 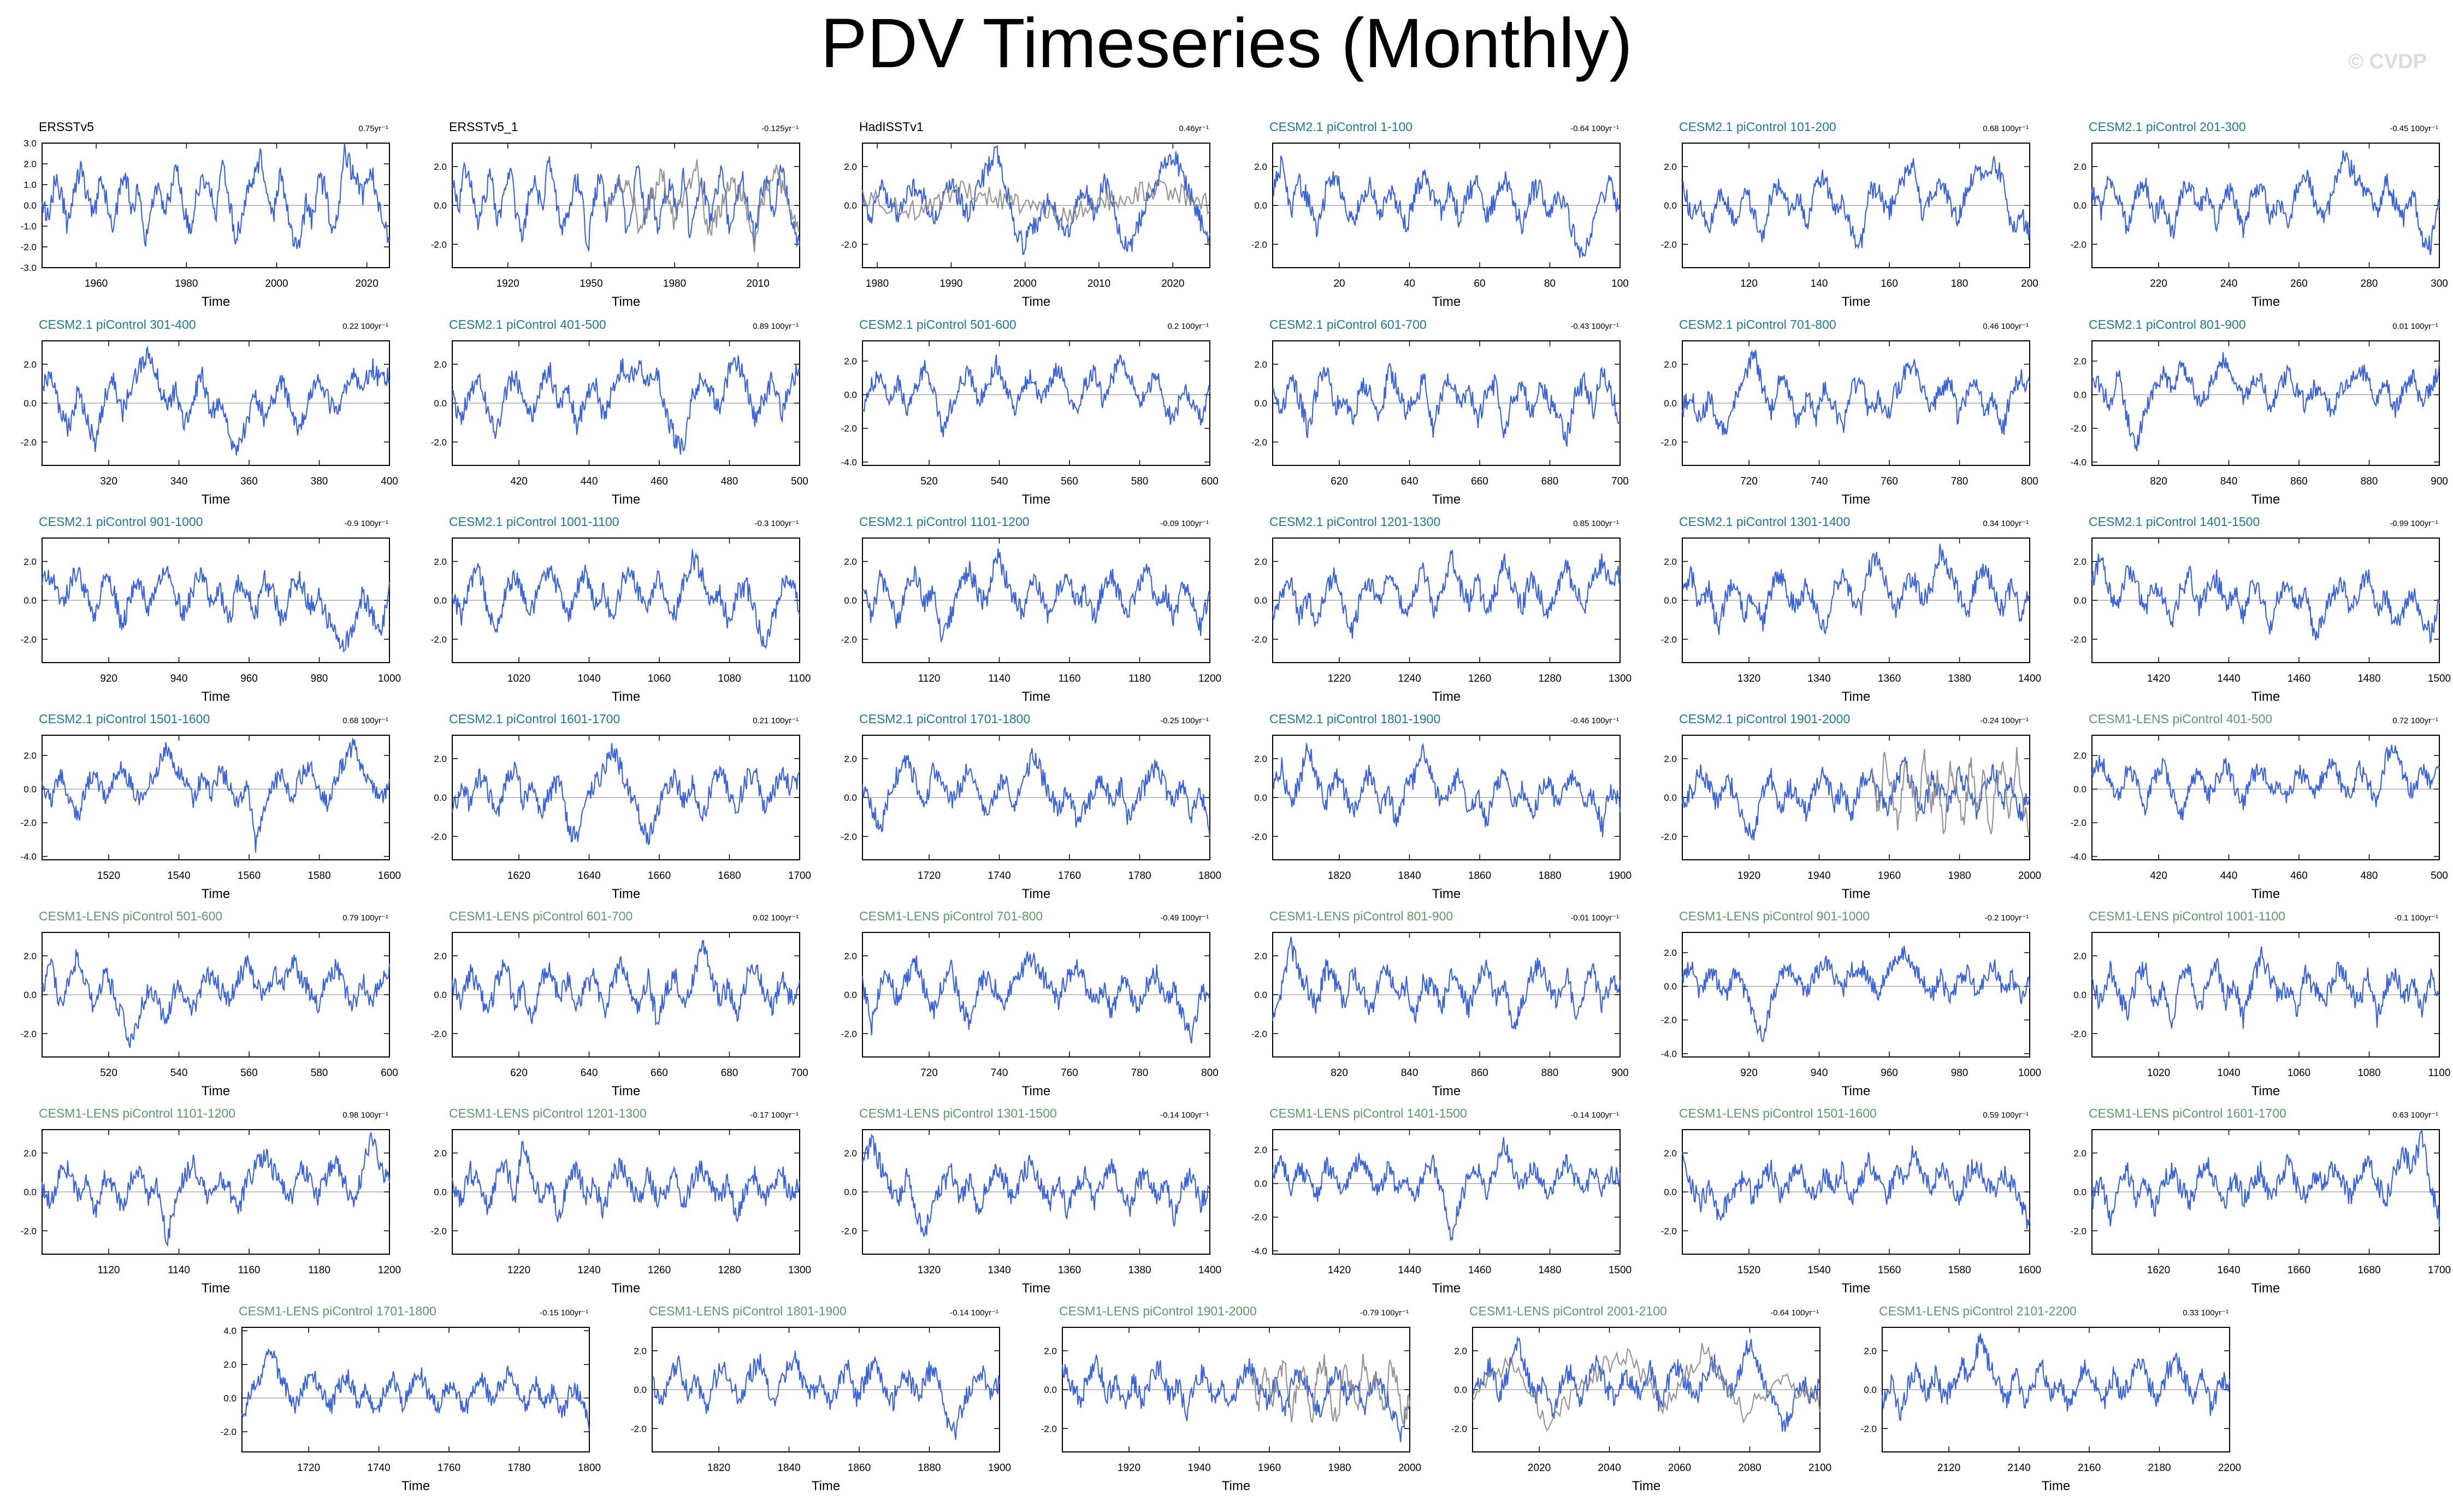 I want to click on x-tick-label: 560, so click(x=249, y=1073).